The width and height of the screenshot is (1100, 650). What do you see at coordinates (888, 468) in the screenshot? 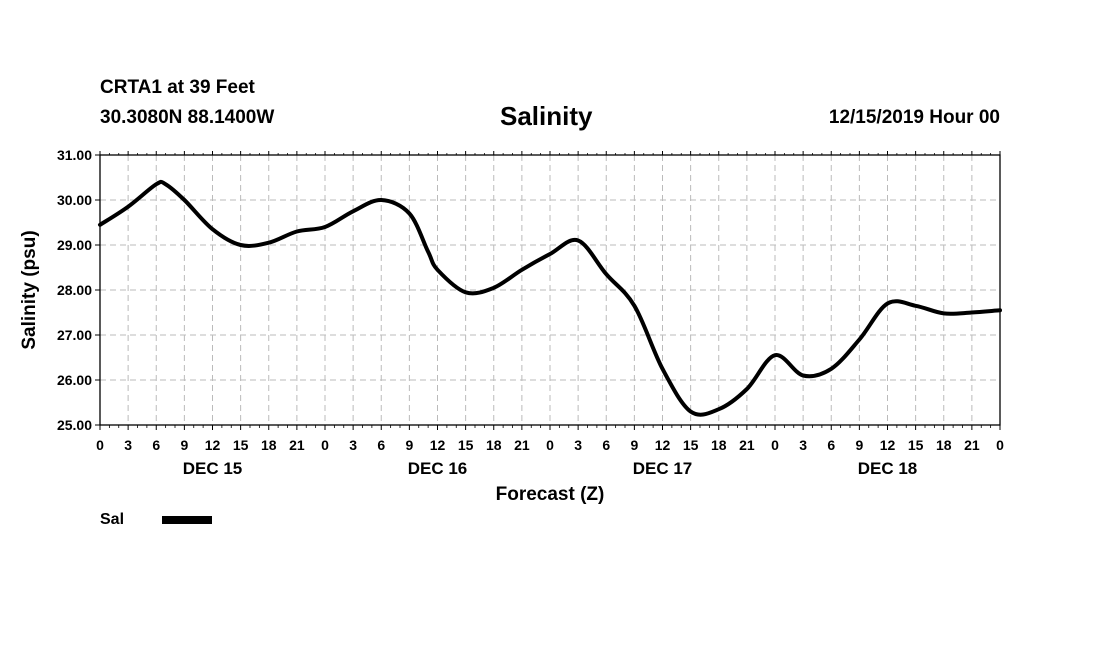
I see `day-label: DEC 18` at bounding box center [888, 468].